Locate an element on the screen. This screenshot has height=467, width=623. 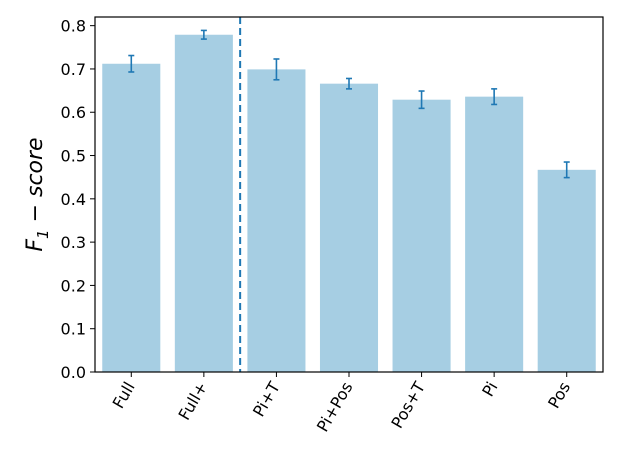
x-tick-label: Full is located at coordinates (124, 395).